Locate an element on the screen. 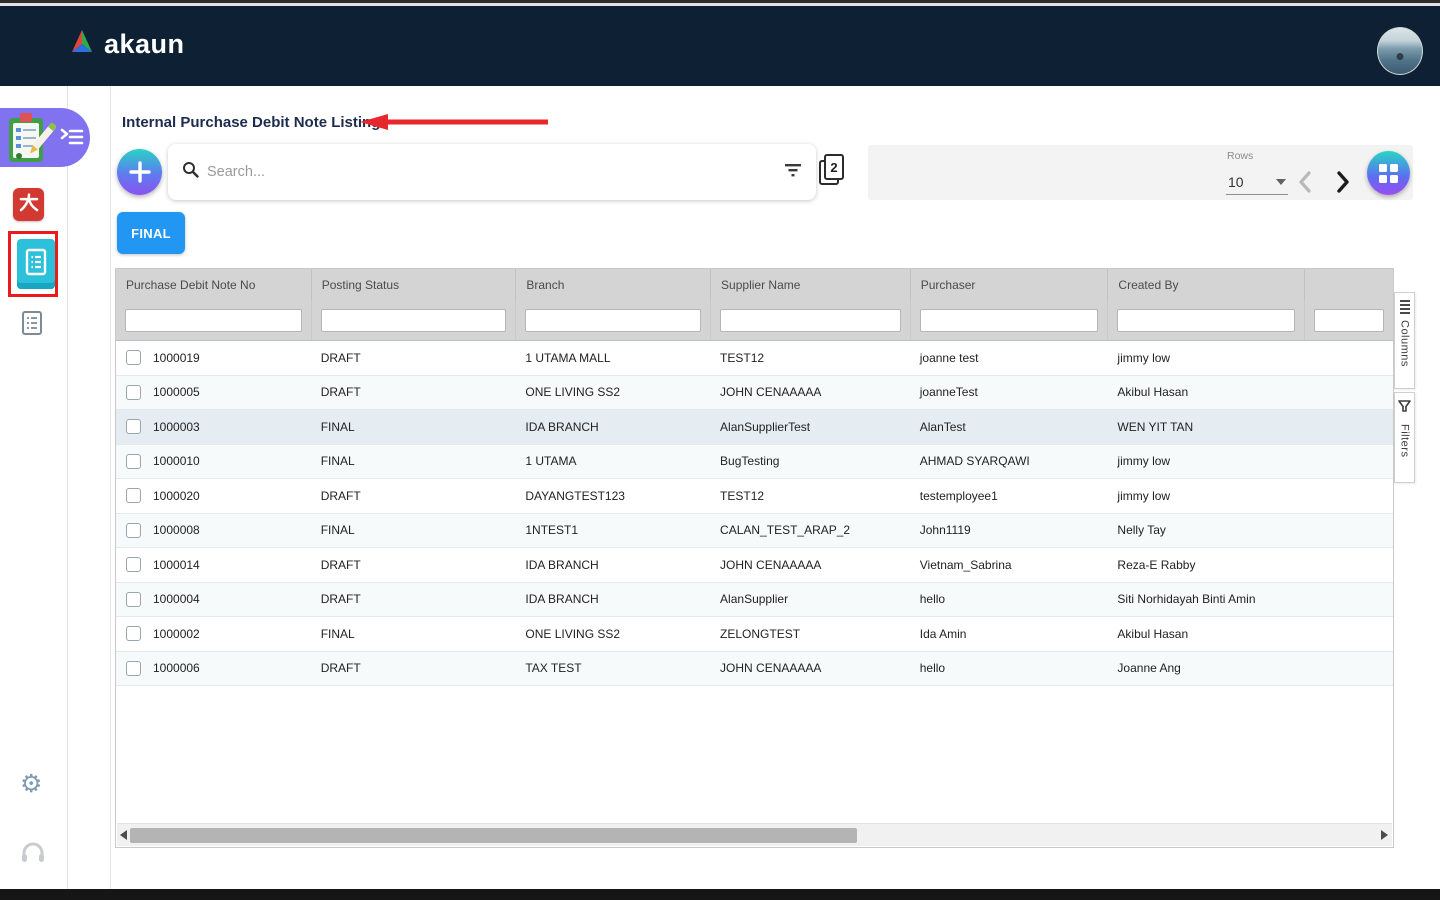  cell-value: 1000010 is located at coordinates (176, 461).